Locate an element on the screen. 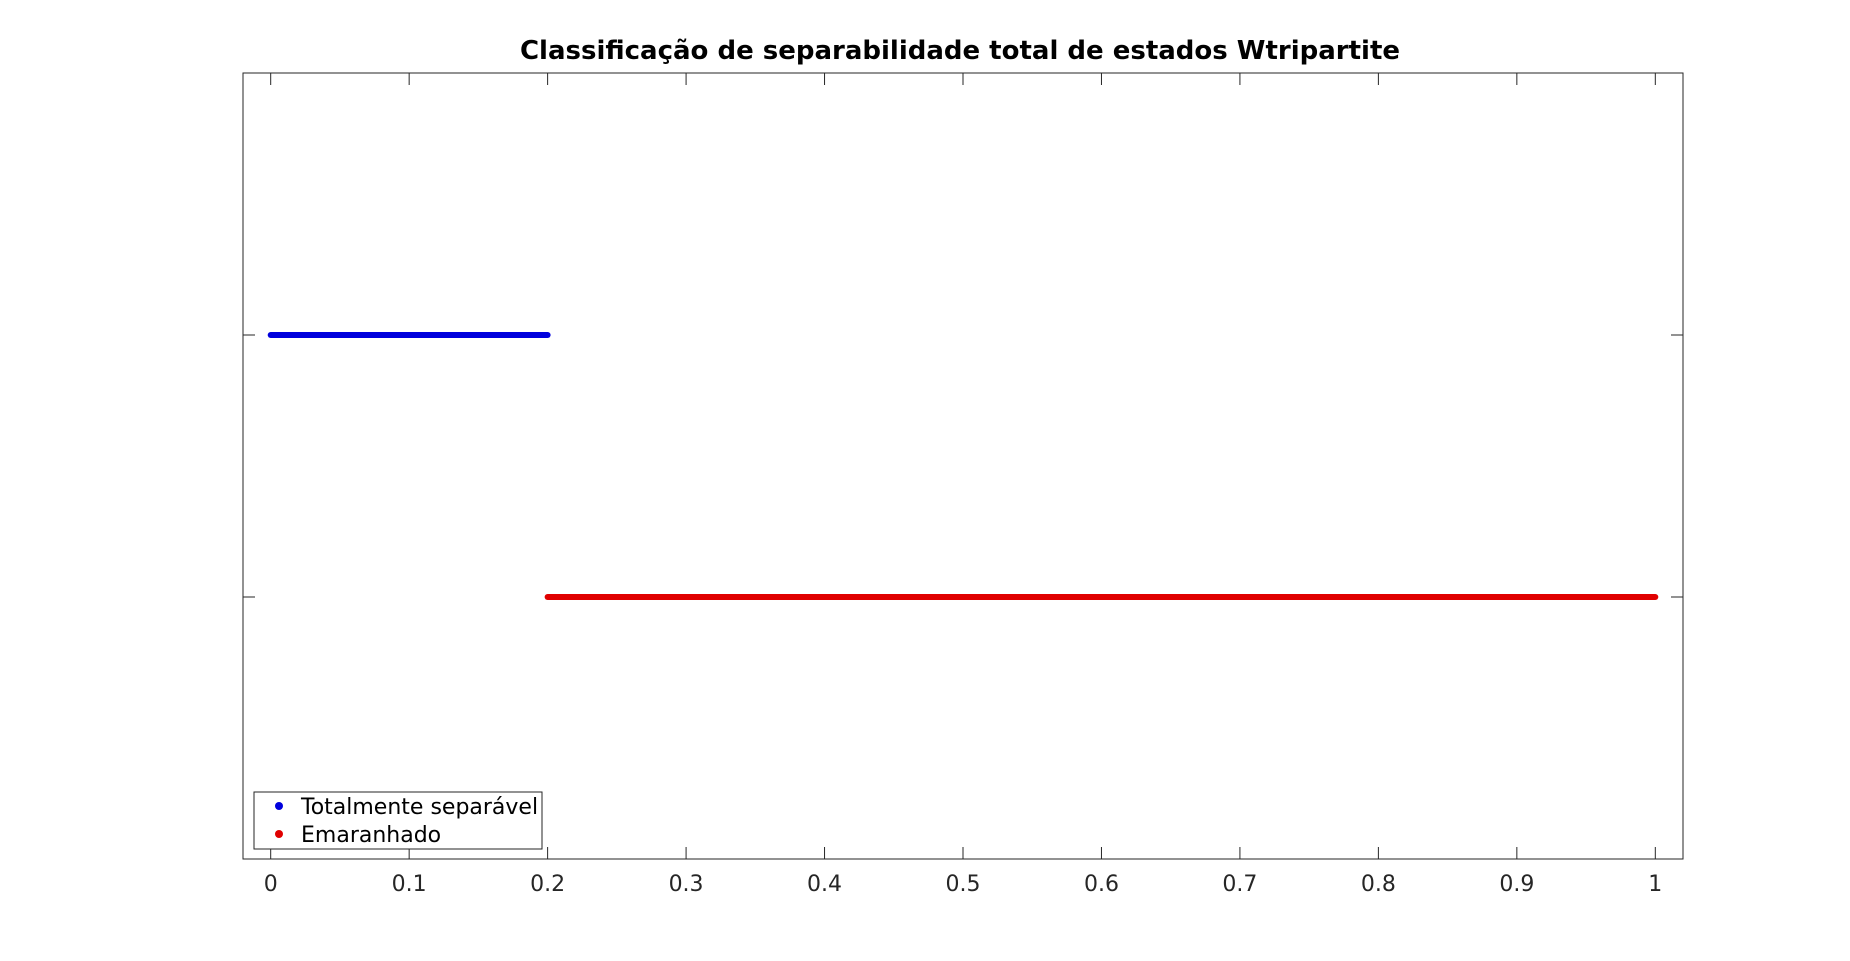 This screenshot has width=1850, height=961. x-tick-label: 0.6 is located at coordinates (1101, 884).